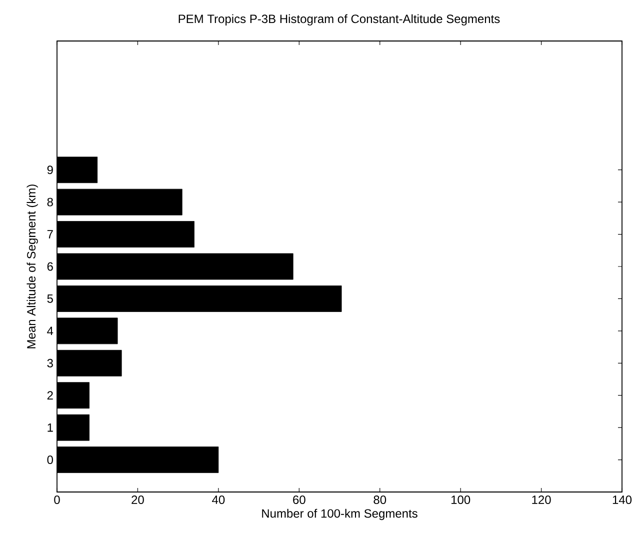  Describe the element at coordinates (50, 331) in the screenshot. I see `y-tick-label: 4` at that location.